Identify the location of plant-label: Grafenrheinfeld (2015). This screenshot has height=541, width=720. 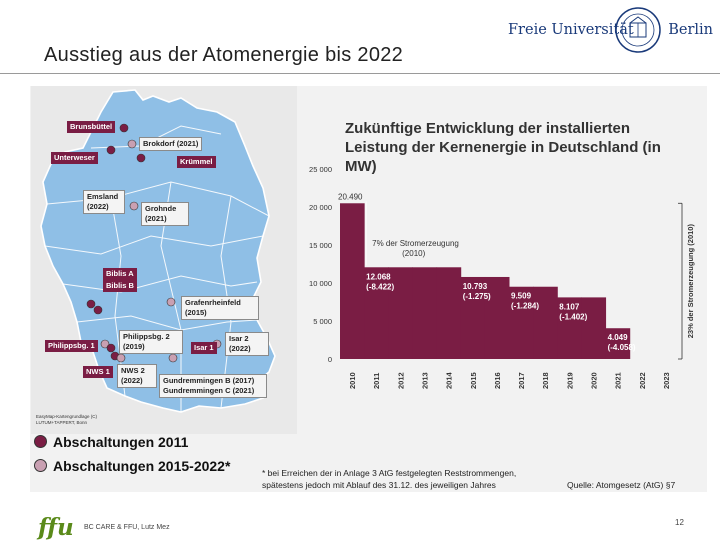
(220, 308).